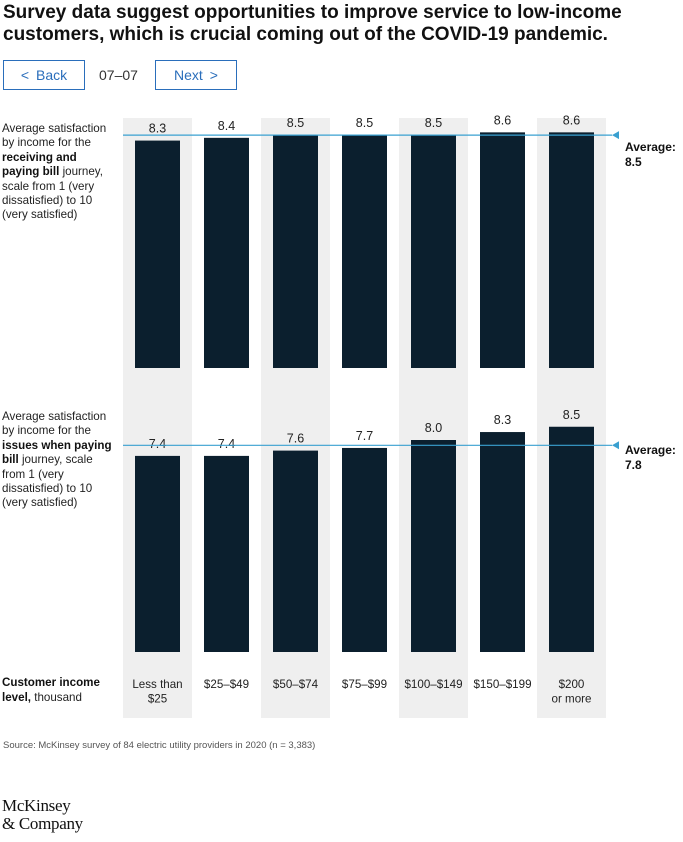  Describe the element at coordinates (364, 684) in the screenshot. I see `category-label: $75–$99` at that location.